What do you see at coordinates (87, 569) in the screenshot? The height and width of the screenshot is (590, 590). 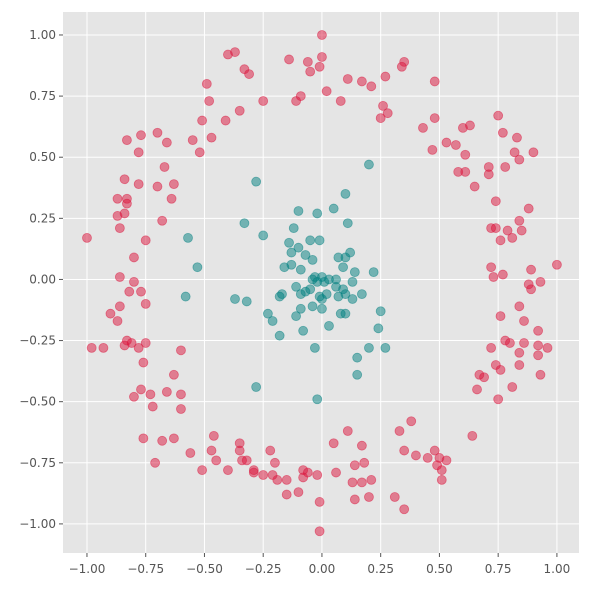 I see `x-tick-label: −1.00` at bounding box center [87, 569].